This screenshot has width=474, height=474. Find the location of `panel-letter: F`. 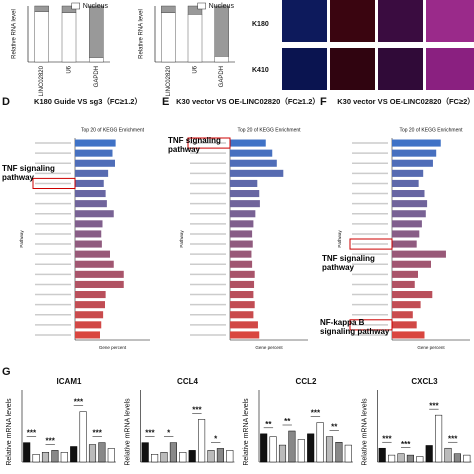

panel-letter: F is located at coordinates (323, 102).